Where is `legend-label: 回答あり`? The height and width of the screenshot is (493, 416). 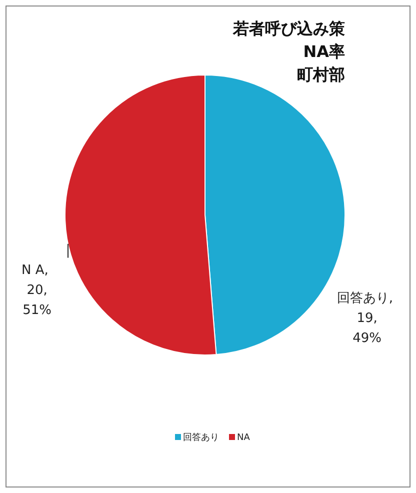 legend-label: 回答あり is located at coordinates (201, 437).